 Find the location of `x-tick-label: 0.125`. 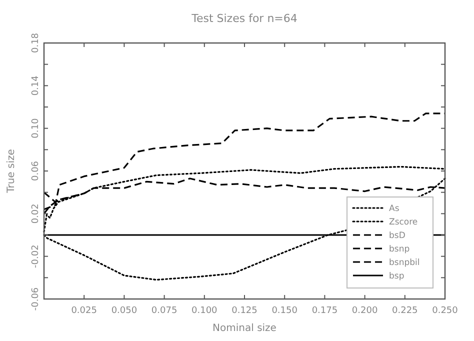

x-tick-label: 0.125 is located at coordinates (245, 311).